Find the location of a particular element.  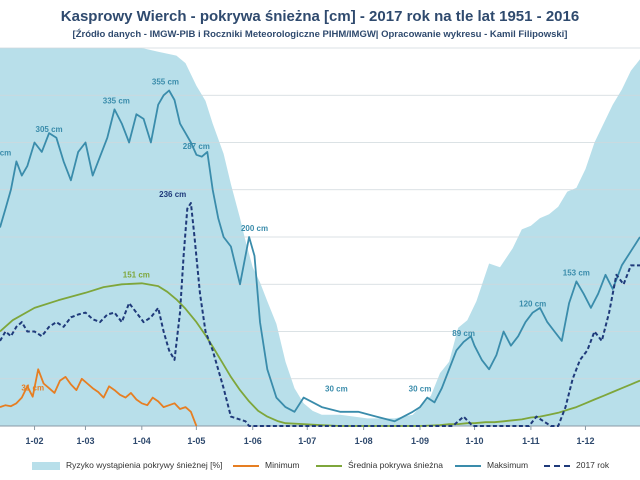

data-label: 335 cm is located at coordinates (116, 100).